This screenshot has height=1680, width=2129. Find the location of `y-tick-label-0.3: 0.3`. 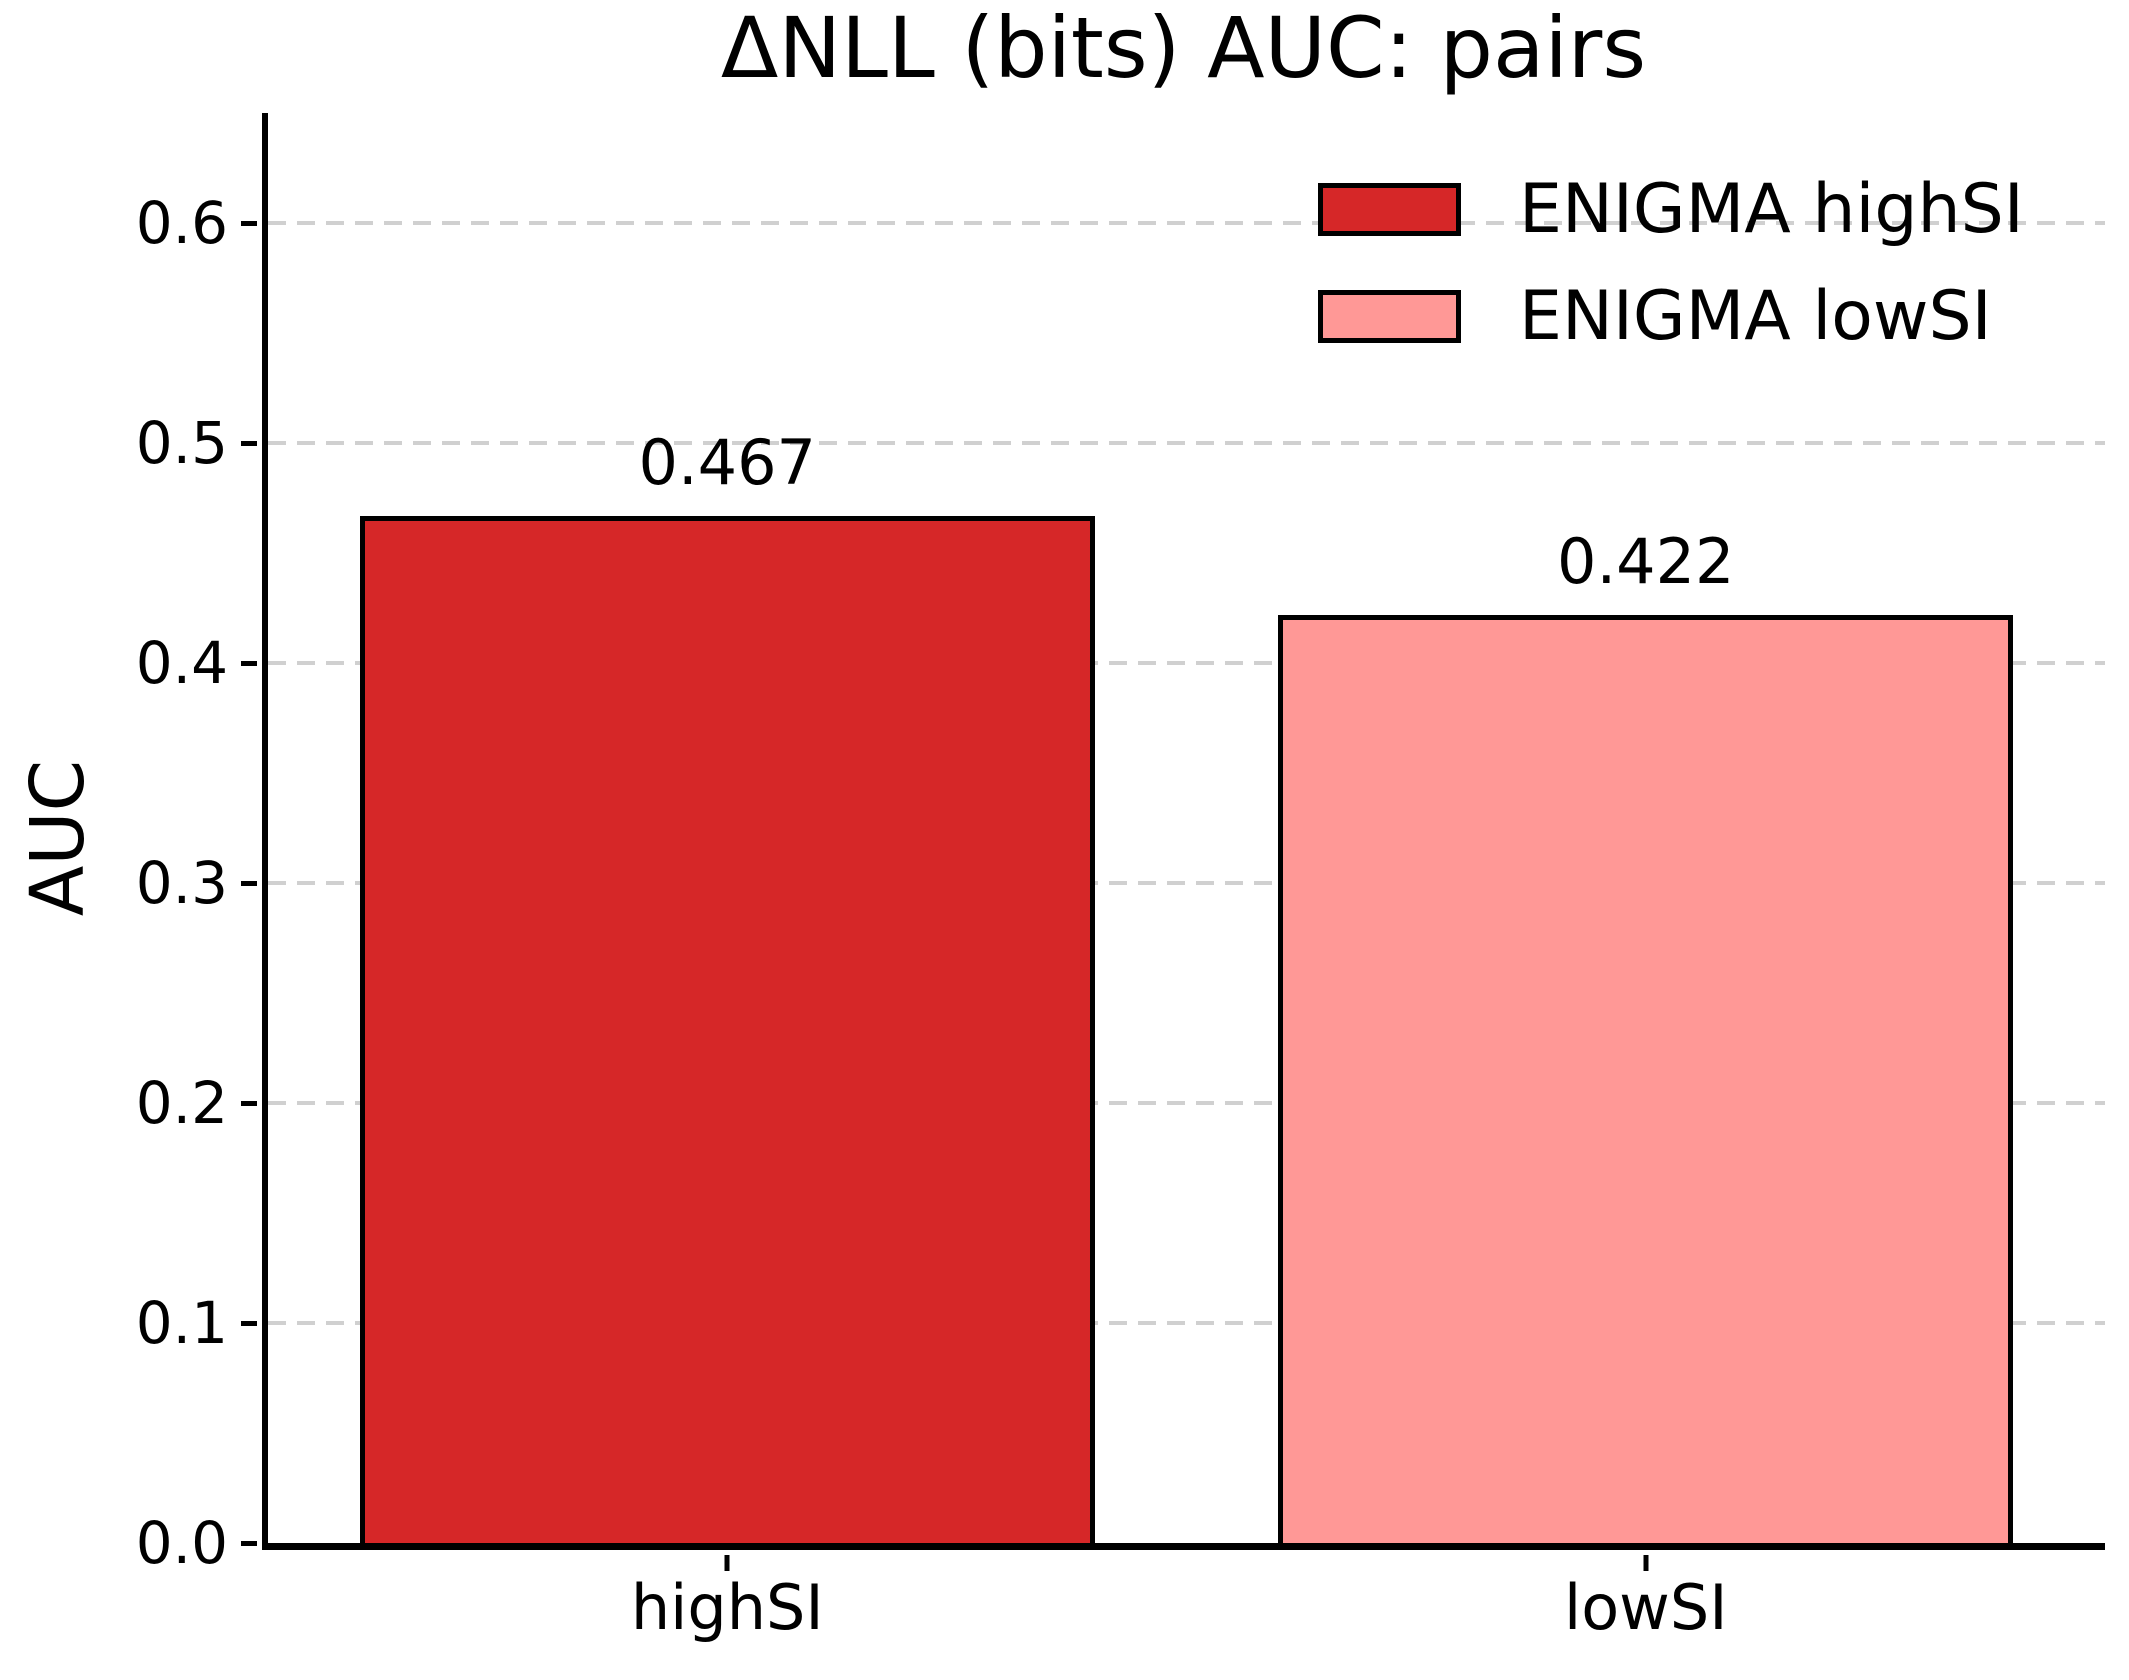

y-tick-label-0.3: 0.3 is located at coordinates (181, 883).